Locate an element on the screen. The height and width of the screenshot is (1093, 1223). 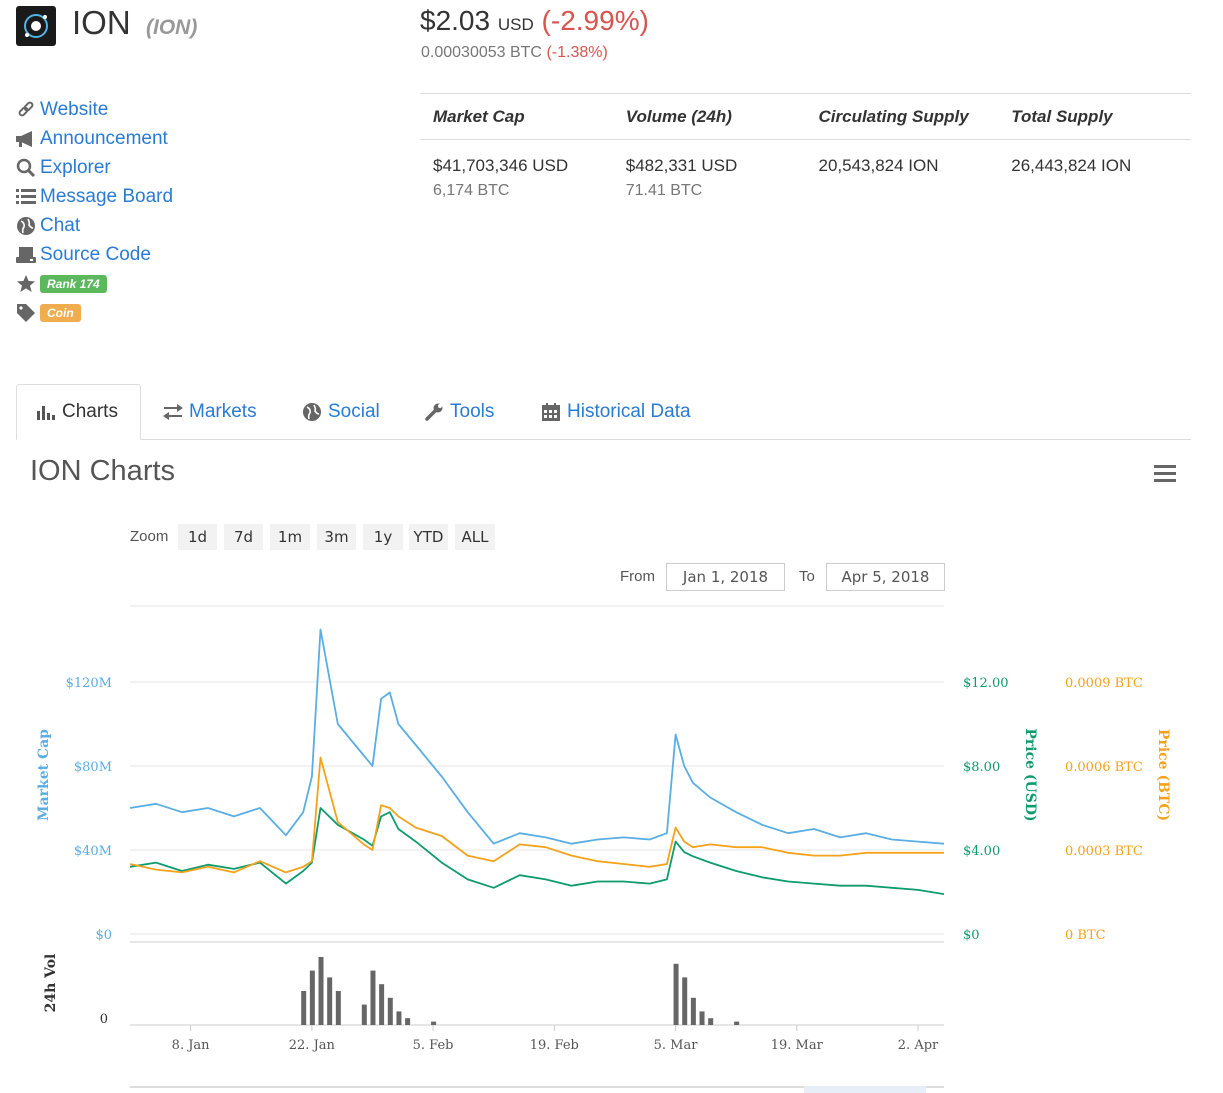
from-date-input: Jan 1, 2018 is located at coordinates (725, 577).